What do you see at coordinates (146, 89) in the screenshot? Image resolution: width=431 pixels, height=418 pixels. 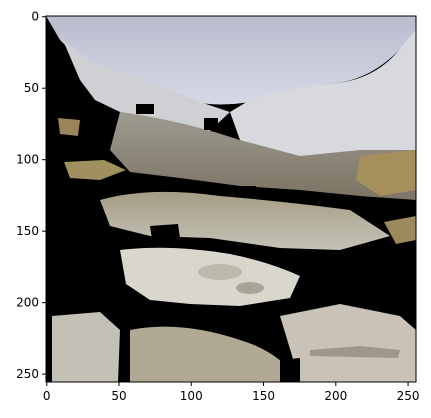 I see `left-ridge` at bounding box center [146, 89].